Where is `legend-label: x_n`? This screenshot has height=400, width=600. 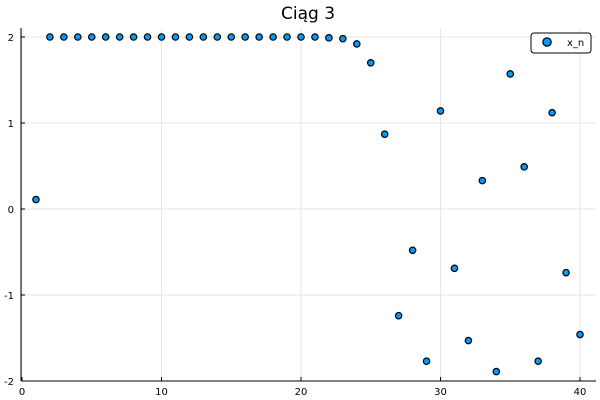 legend-label: x_n is located at coordinates (575, 43).